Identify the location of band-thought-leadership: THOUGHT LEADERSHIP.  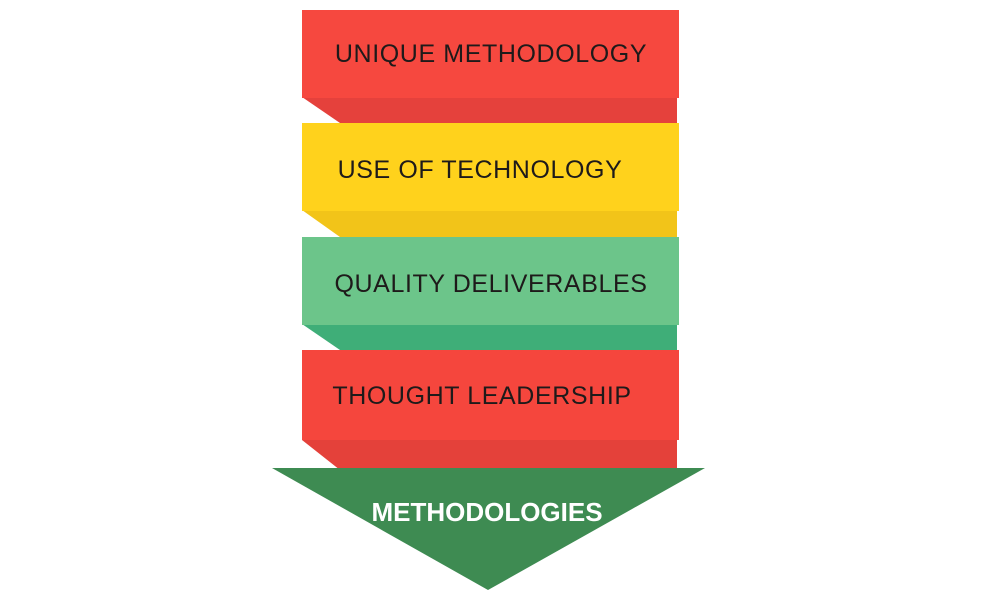
(490, 395).